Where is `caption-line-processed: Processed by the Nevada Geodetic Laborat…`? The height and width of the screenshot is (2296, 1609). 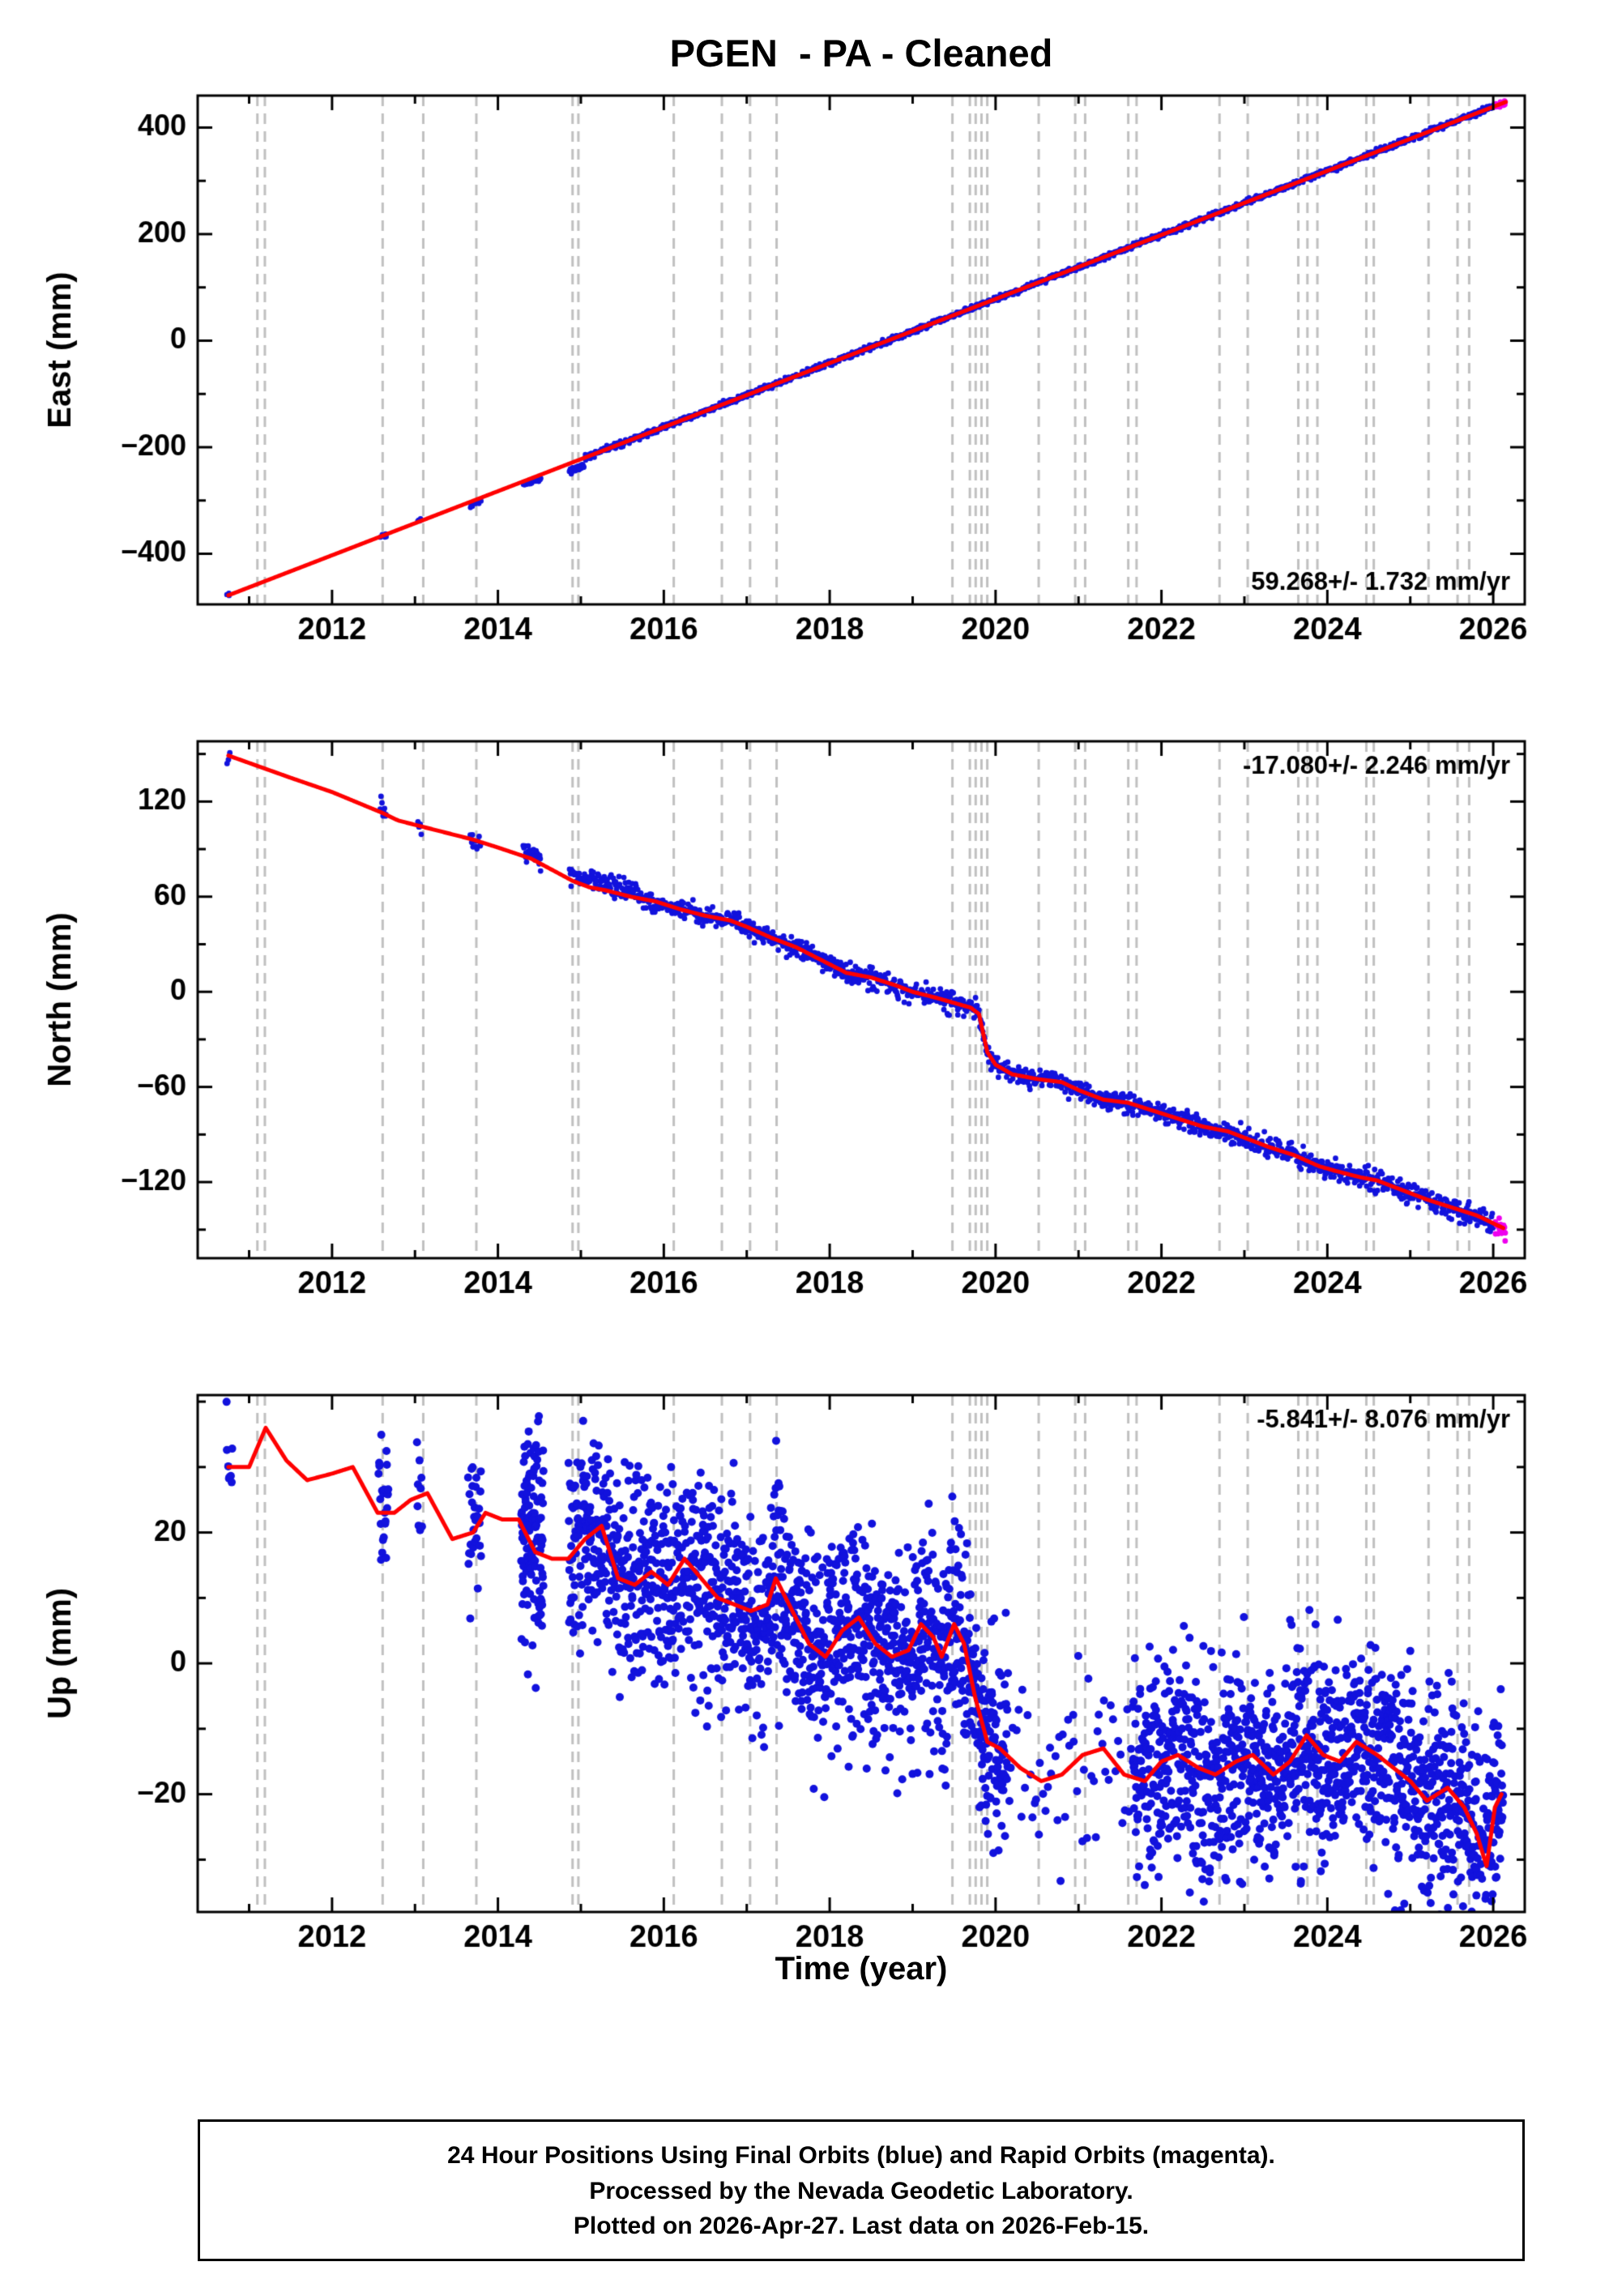
caption-line-processed: Processed by the Nevada Geodetic Laborat… is located at coordinates (861, 2191).